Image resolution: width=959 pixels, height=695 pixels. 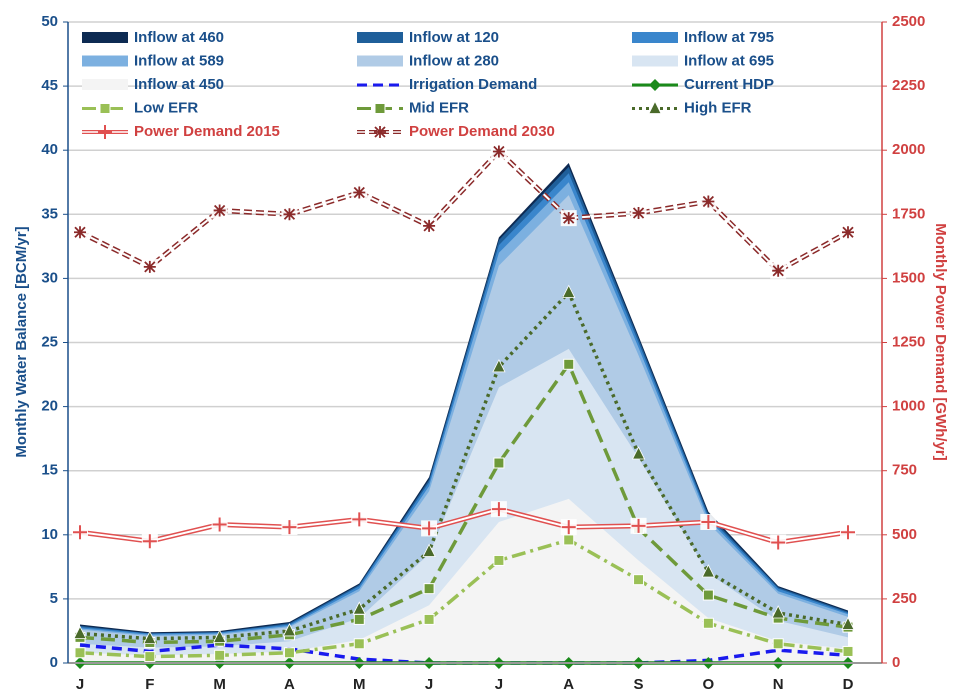 I want to click on y2-axis-label: Monthly Power Demand [GWh/yr], so click(x=940, y=342).